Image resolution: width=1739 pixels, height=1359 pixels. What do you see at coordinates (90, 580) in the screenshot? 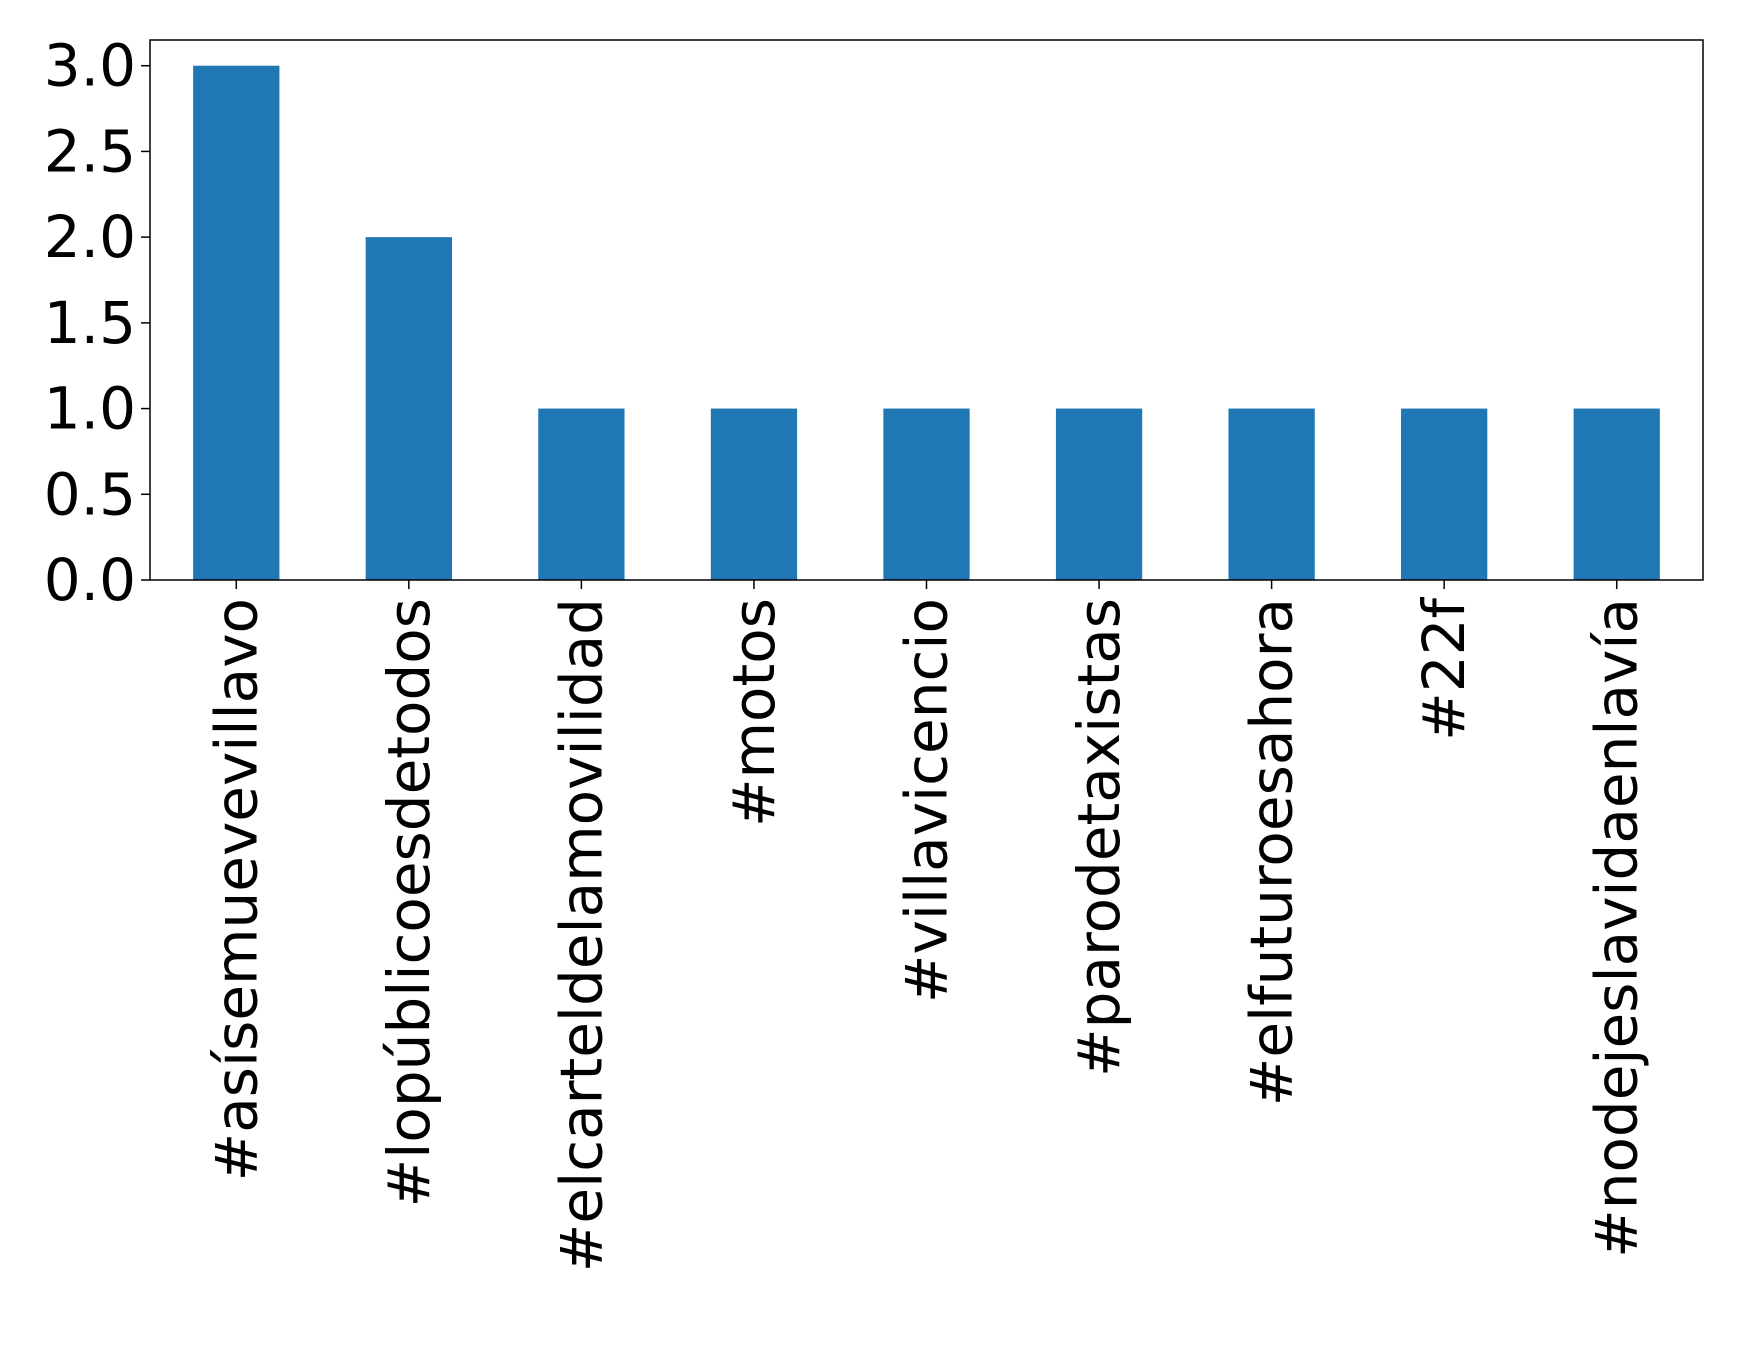
I see `y-tick-label-0: 0.0` at bounding box center [90, 580].